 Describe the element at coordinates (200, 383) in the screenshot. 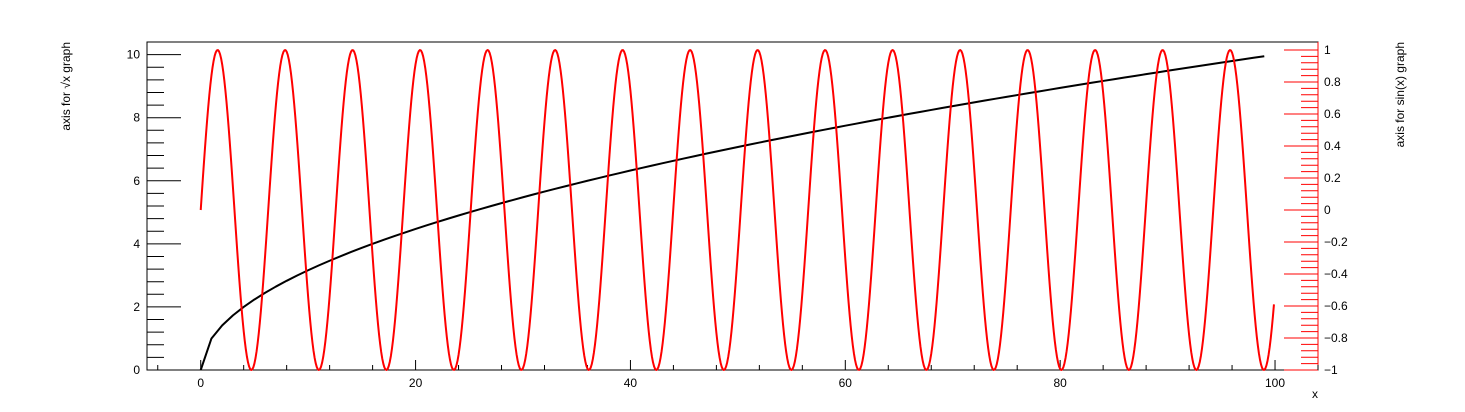

I see `x-tick-label: 0` at that location.